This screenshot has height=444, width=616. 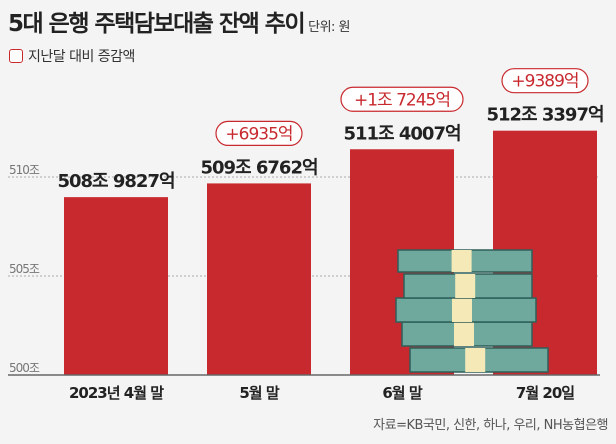 I want to click on legend: 지난달 대비 증감액, so click(x=72, y=56).